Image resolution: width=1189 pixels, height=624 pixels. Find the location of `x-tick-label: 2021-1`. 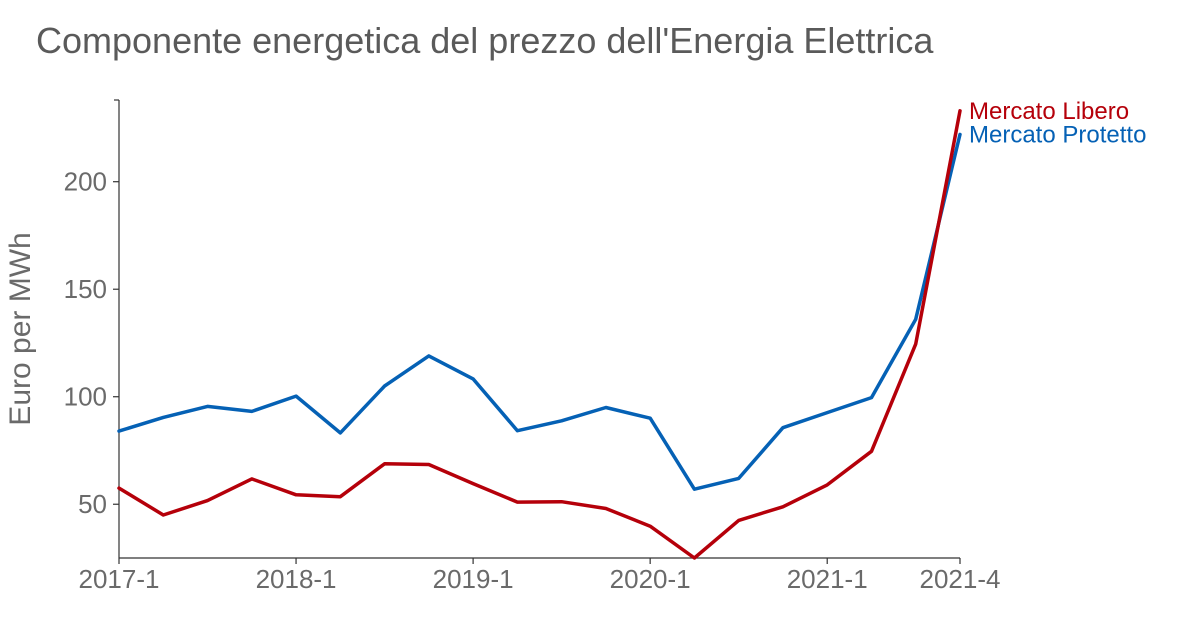

x-tick-label: 2021-1 is located at coordinates (827, 579).